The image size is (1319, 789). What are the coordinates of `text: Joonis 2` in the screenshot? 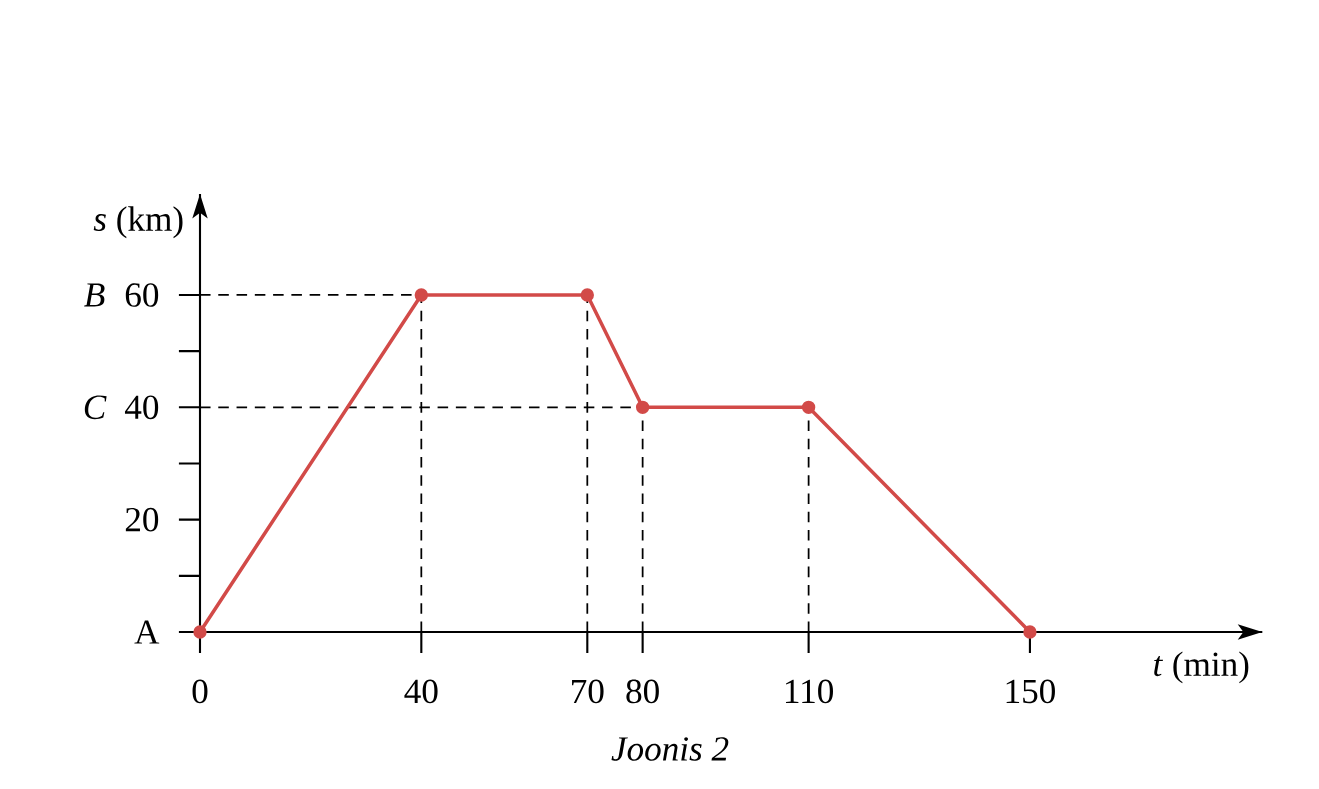 It's located at (670, 749).